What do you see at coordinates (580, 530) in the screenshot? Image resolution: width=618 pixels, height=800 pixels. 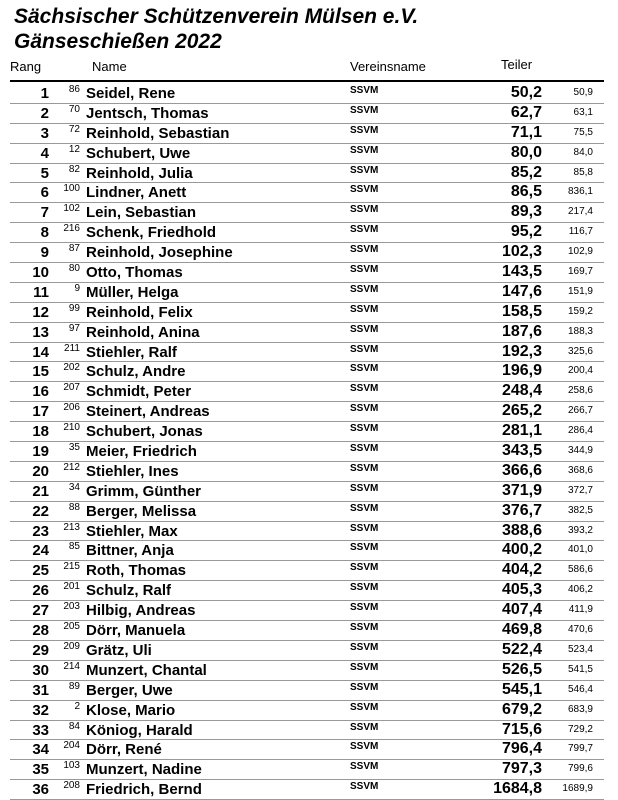 I see `cell-teiler2: 393,2` at bounding box center [580, 530].